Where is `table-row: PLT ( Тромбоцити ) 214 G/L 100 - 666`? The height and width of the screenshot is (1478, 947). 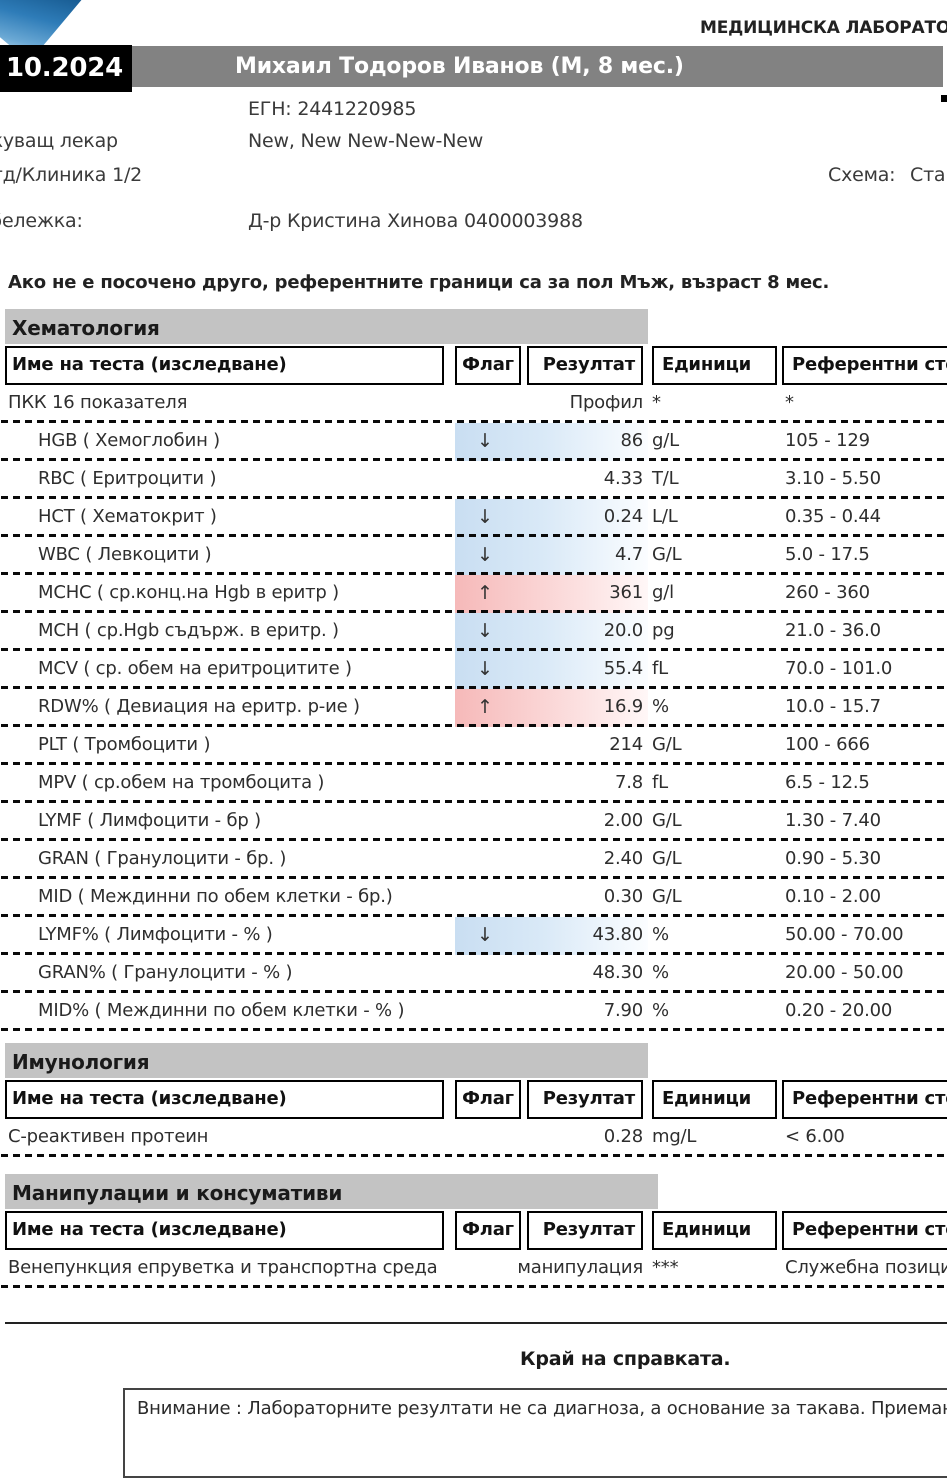
table-row: PLT ( Тромбоцити ) 214 G/L 100 - 666 is located at coordinates (474, 746).